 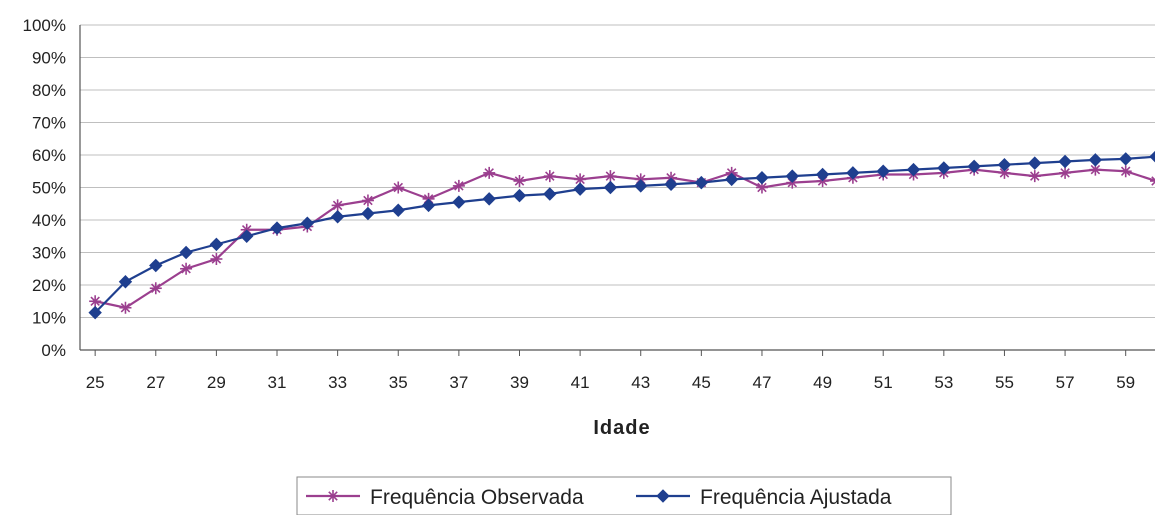 What do you see at coordinates (477, 497) in the screenshot?
I see `legend-label: Frequência Observada` at bounding box center [477, 497].